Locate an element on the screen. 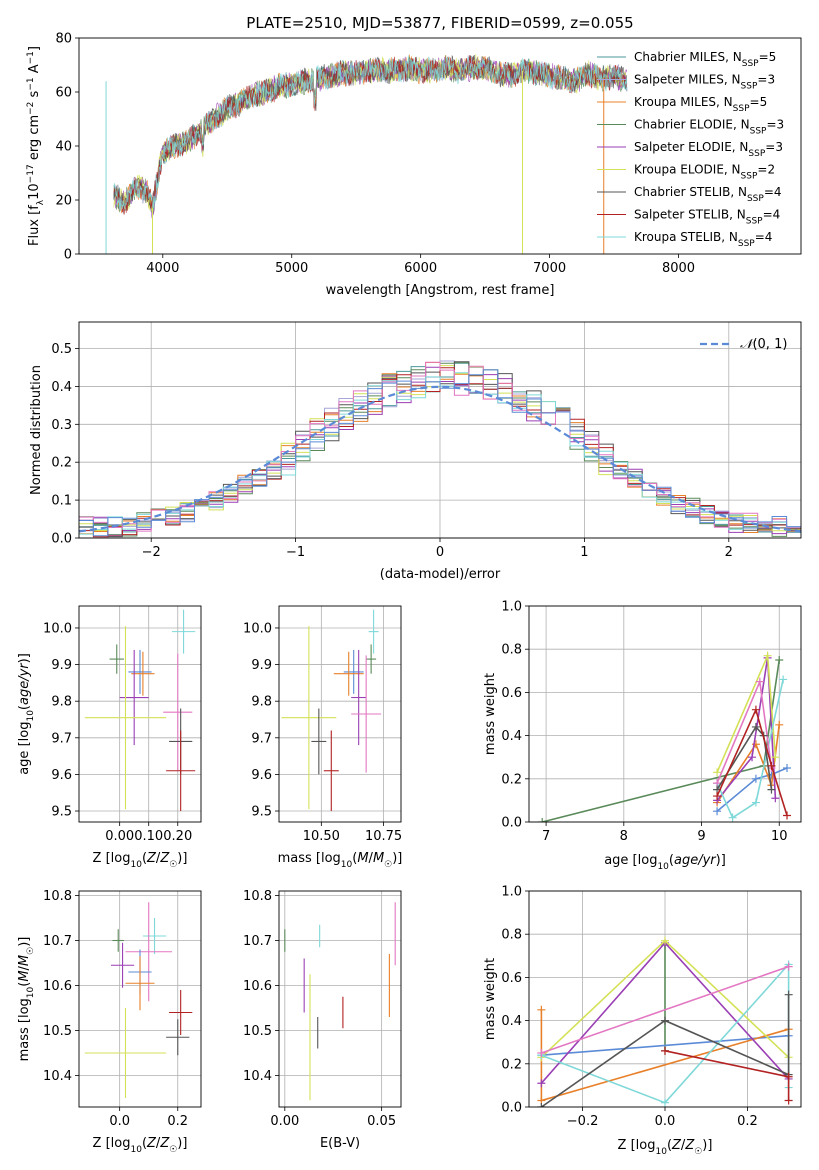  plot-area-mass_vs_EBV is located at coordinates (340, 1001).